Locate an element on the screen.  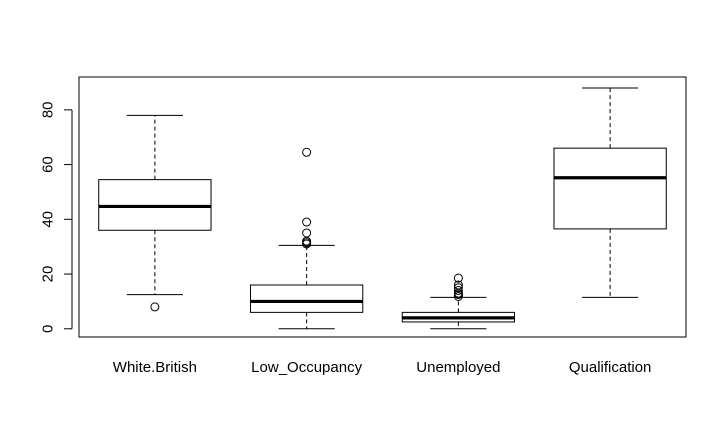
box-unemployed is located at coordinates (458, 301).